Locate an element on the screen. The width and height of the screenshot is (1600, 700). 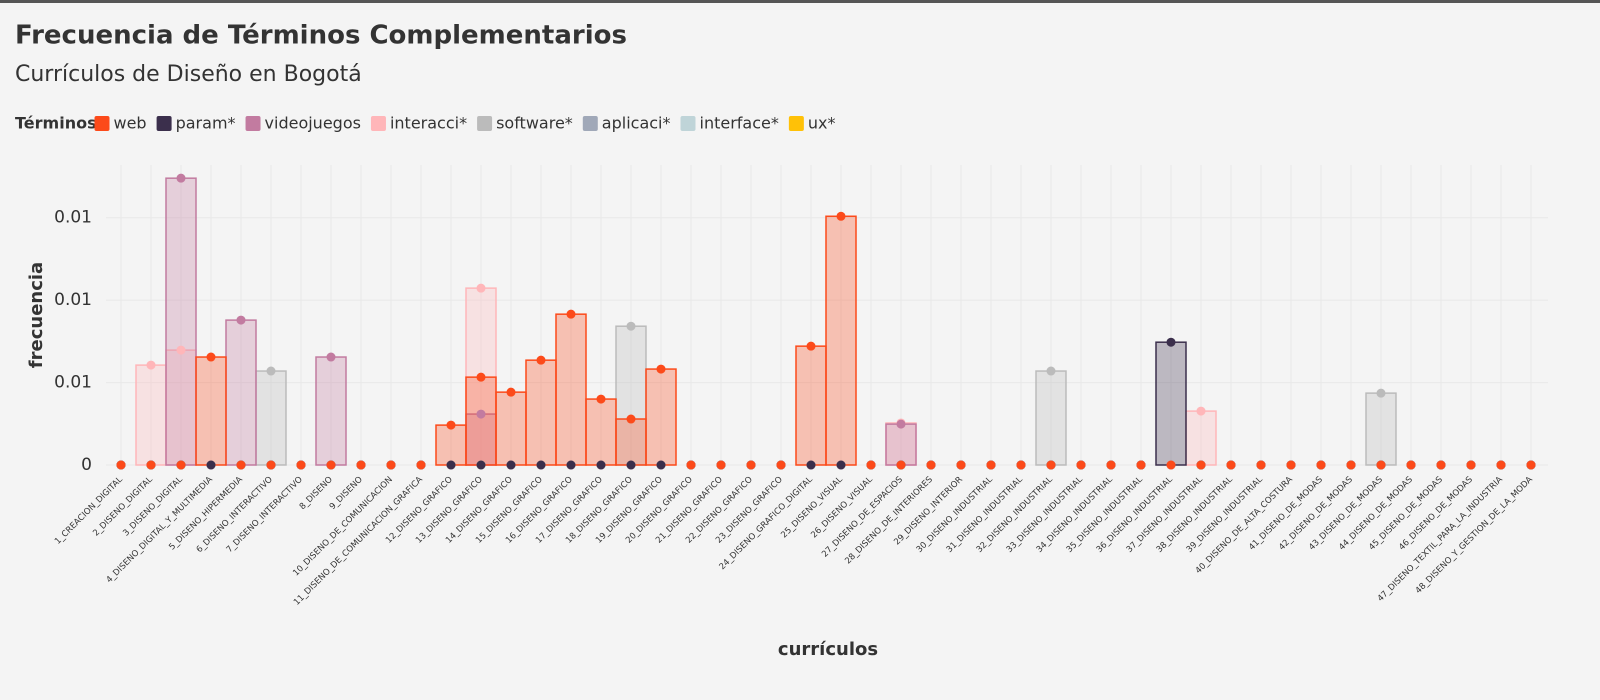
x-tick-label: 4_DISENO_DIGITAL_Y_MULTIMEDIA is located at coordinates (160, 530).